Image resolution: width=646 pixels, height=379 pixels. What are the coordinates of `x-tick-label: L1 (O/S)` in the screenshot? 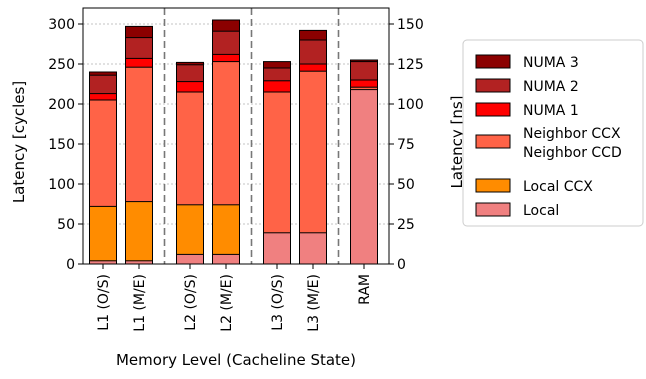 It's located at (104, 302).